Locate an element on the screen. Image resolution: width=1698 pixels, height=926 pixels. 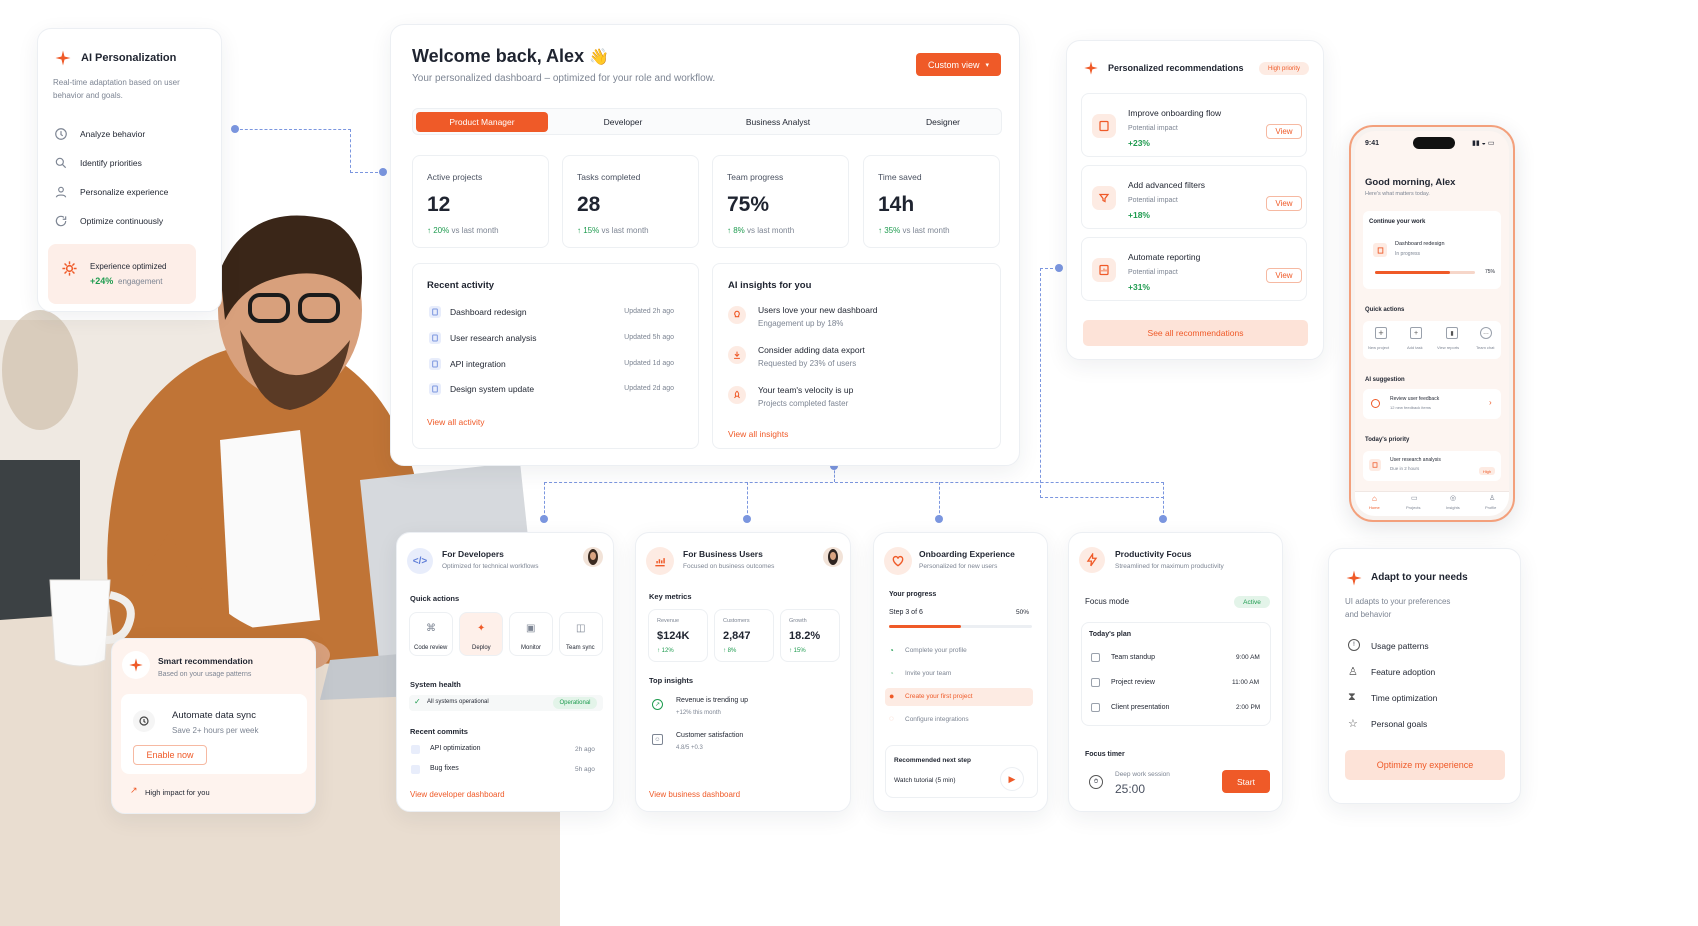
view-all-activity-link: View all activity is located at coordinates (456, 422).